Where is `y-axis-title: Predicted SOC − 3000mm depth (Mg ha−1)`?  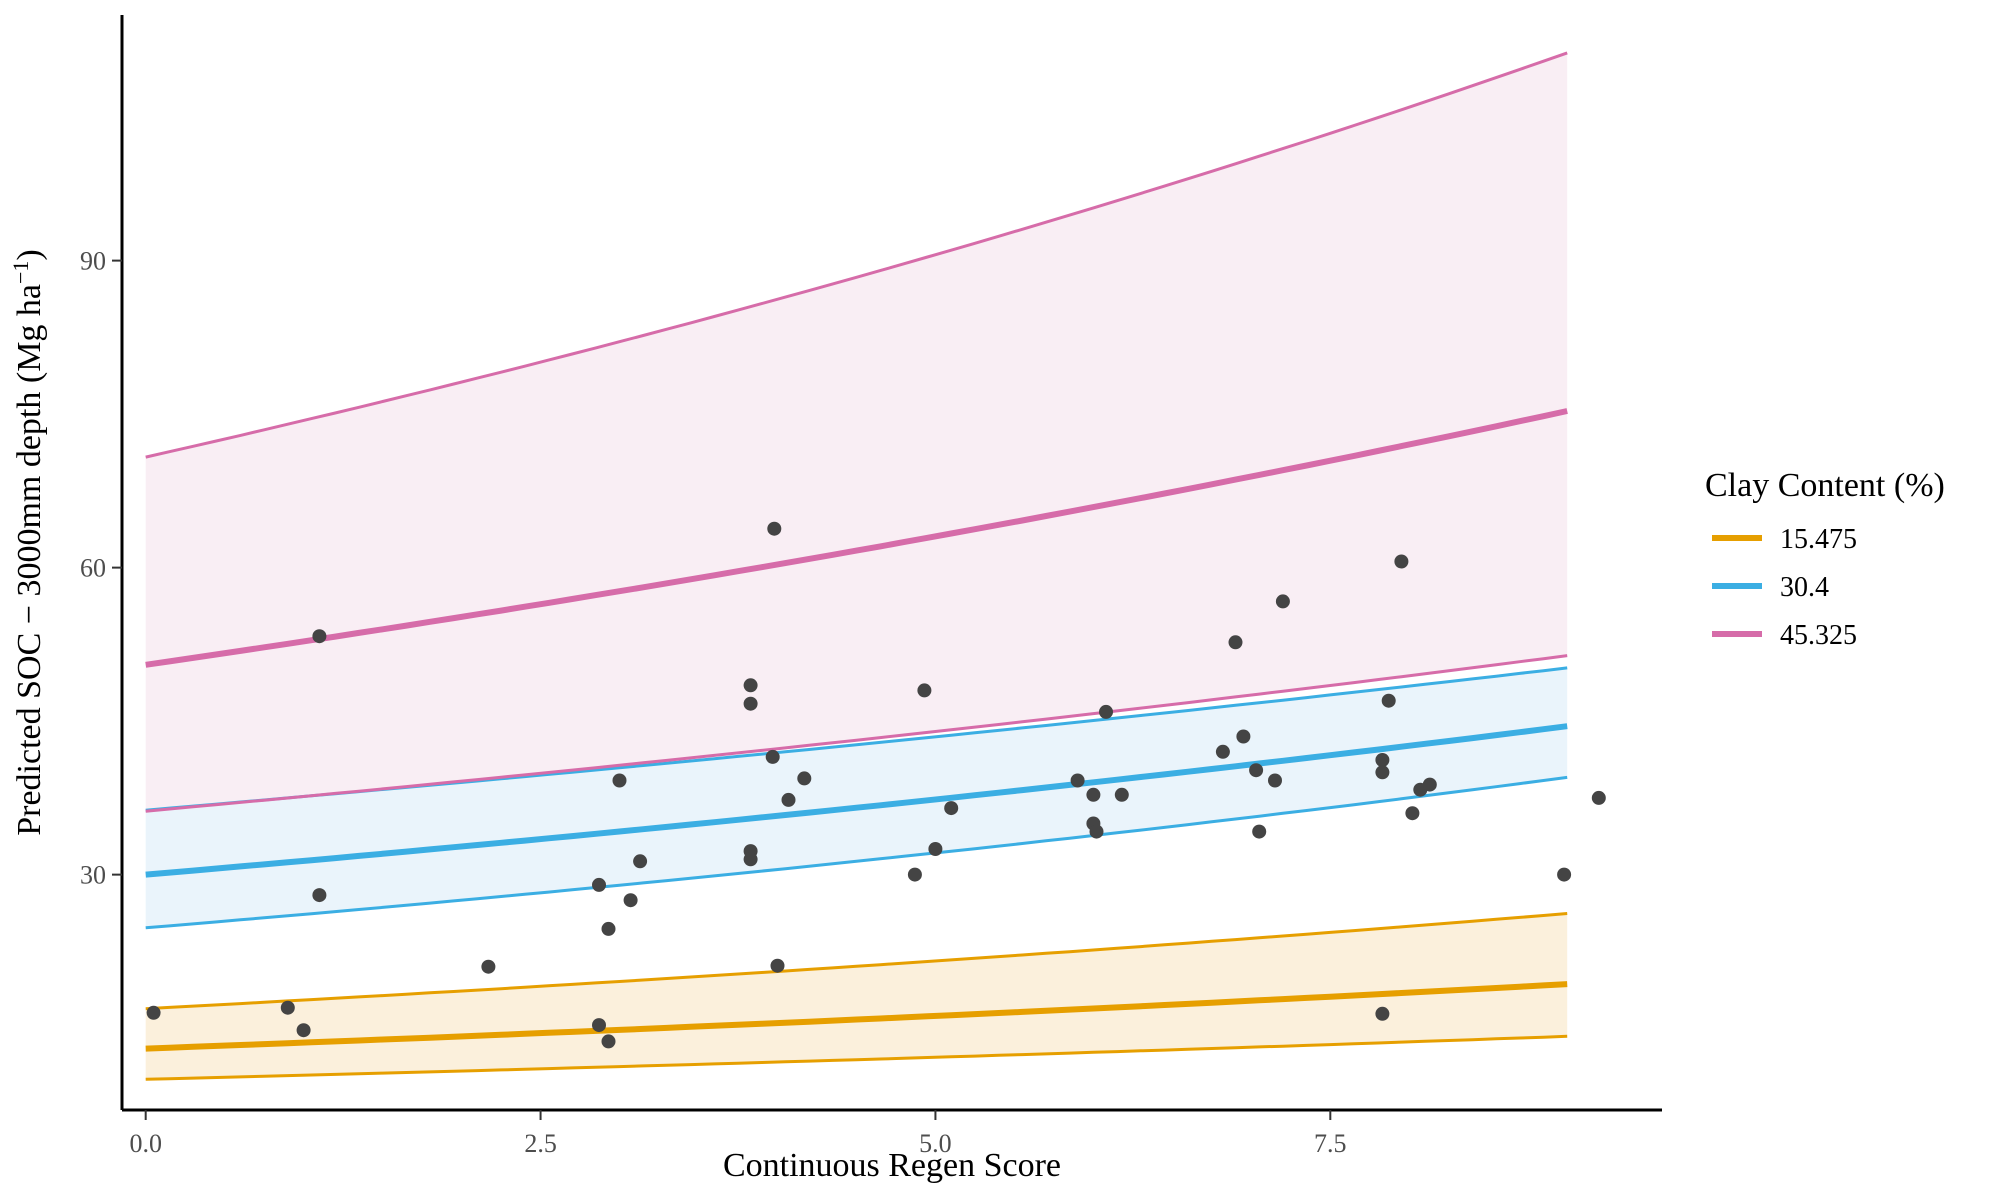 y-axis-title: Predicted SOC − 3000mm depth (Mg ha−1) is located at coordinates (28, 542).